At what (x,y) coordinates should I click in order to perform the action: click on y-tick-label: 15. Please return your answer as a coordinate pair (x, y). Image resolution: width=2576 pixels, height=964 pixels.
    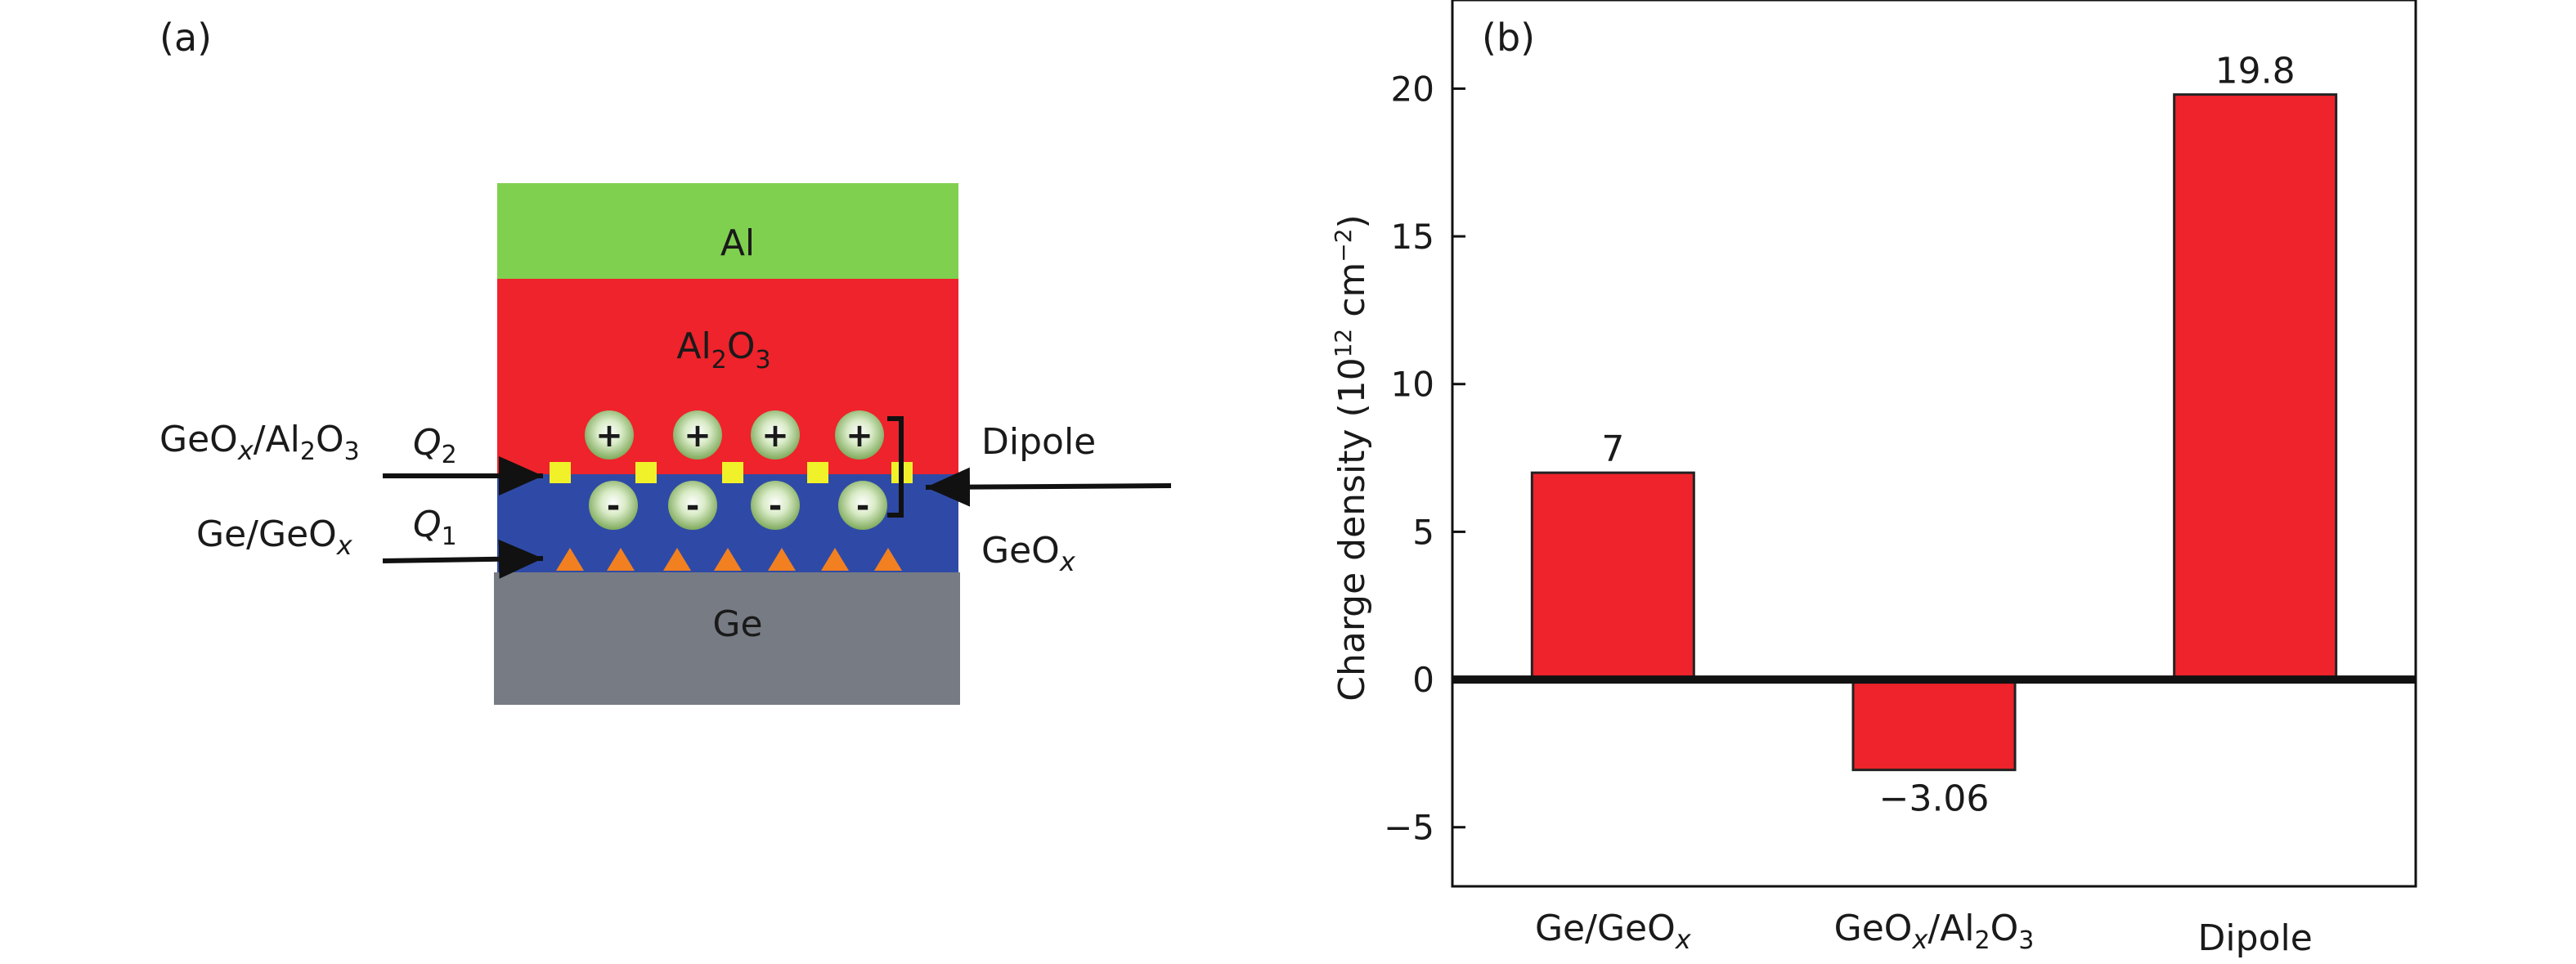
    Looking at the image, I should click on (1413, 237).